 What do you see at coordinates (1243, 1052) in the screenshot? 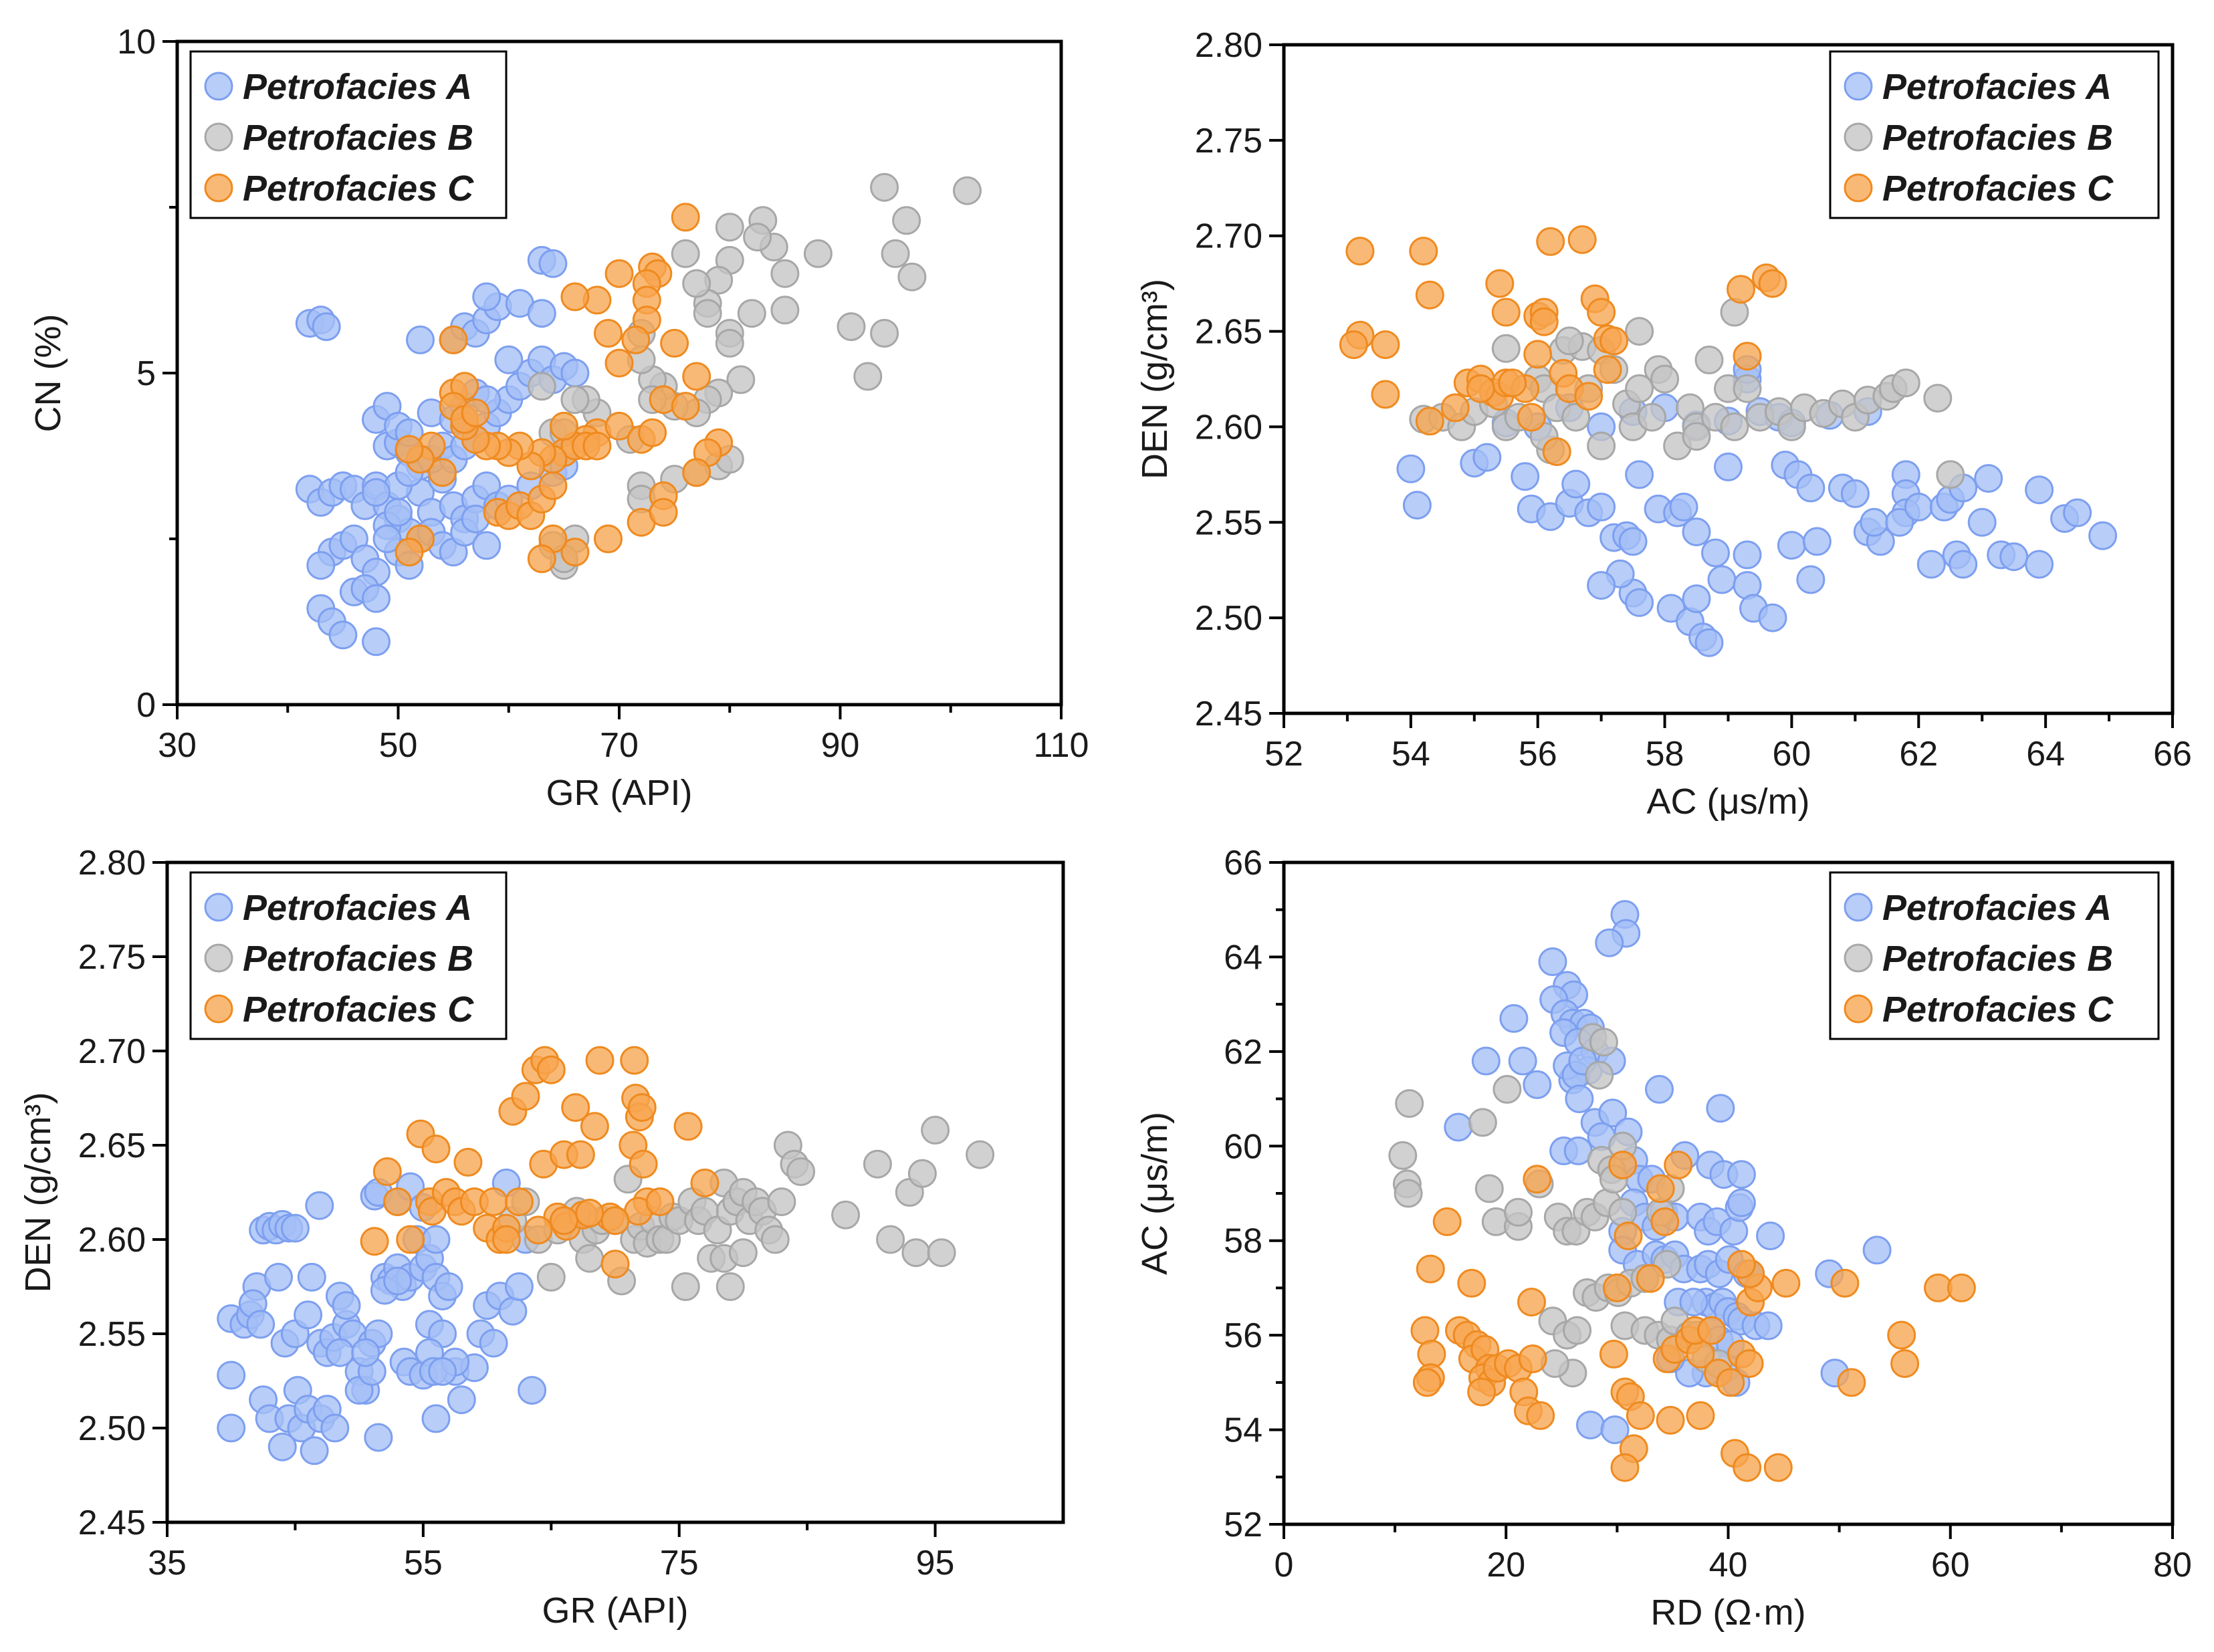
I see `y-tick-label: 62` at bounding box center [1243, 1052].